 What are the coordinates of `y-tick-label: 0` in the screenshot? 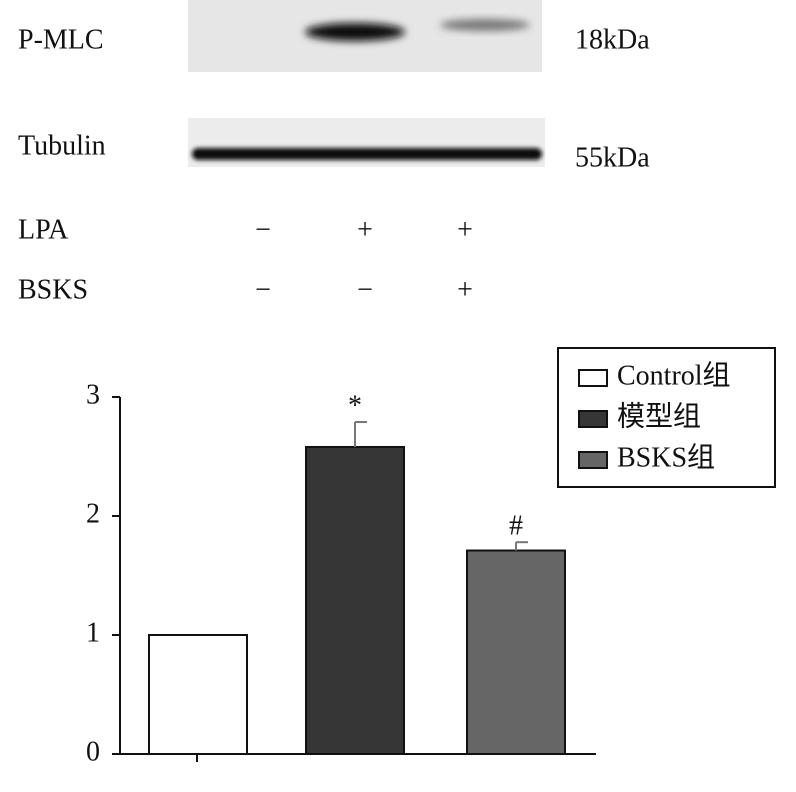 It's located at (93, 751).